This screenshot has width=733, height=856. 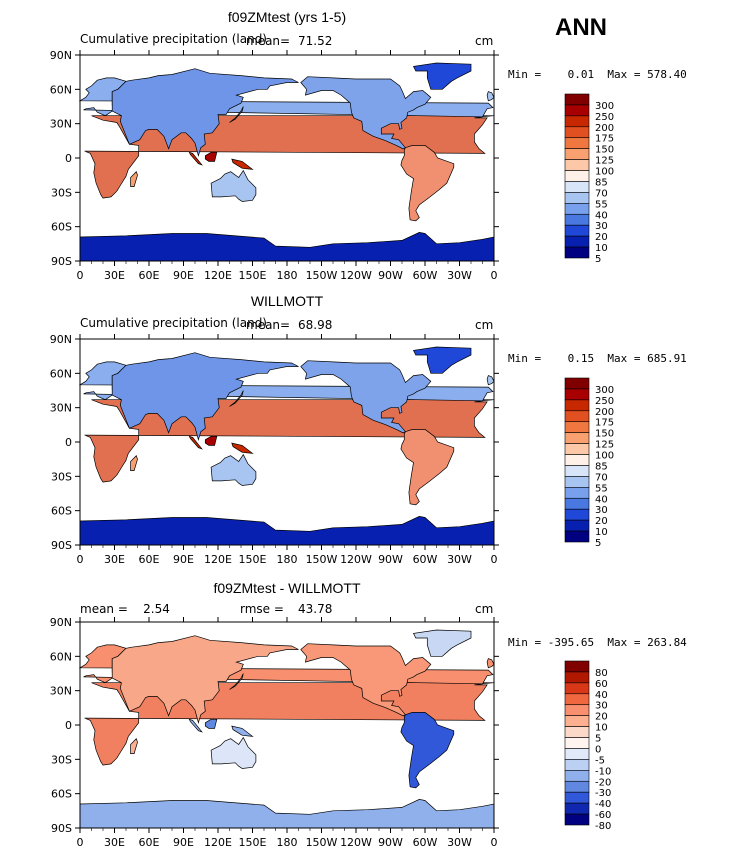 What do you see at coordinates (315, 41) in the screenshot?
I see `panel-mean-value: 71.52` at bounding box center [315, 41].